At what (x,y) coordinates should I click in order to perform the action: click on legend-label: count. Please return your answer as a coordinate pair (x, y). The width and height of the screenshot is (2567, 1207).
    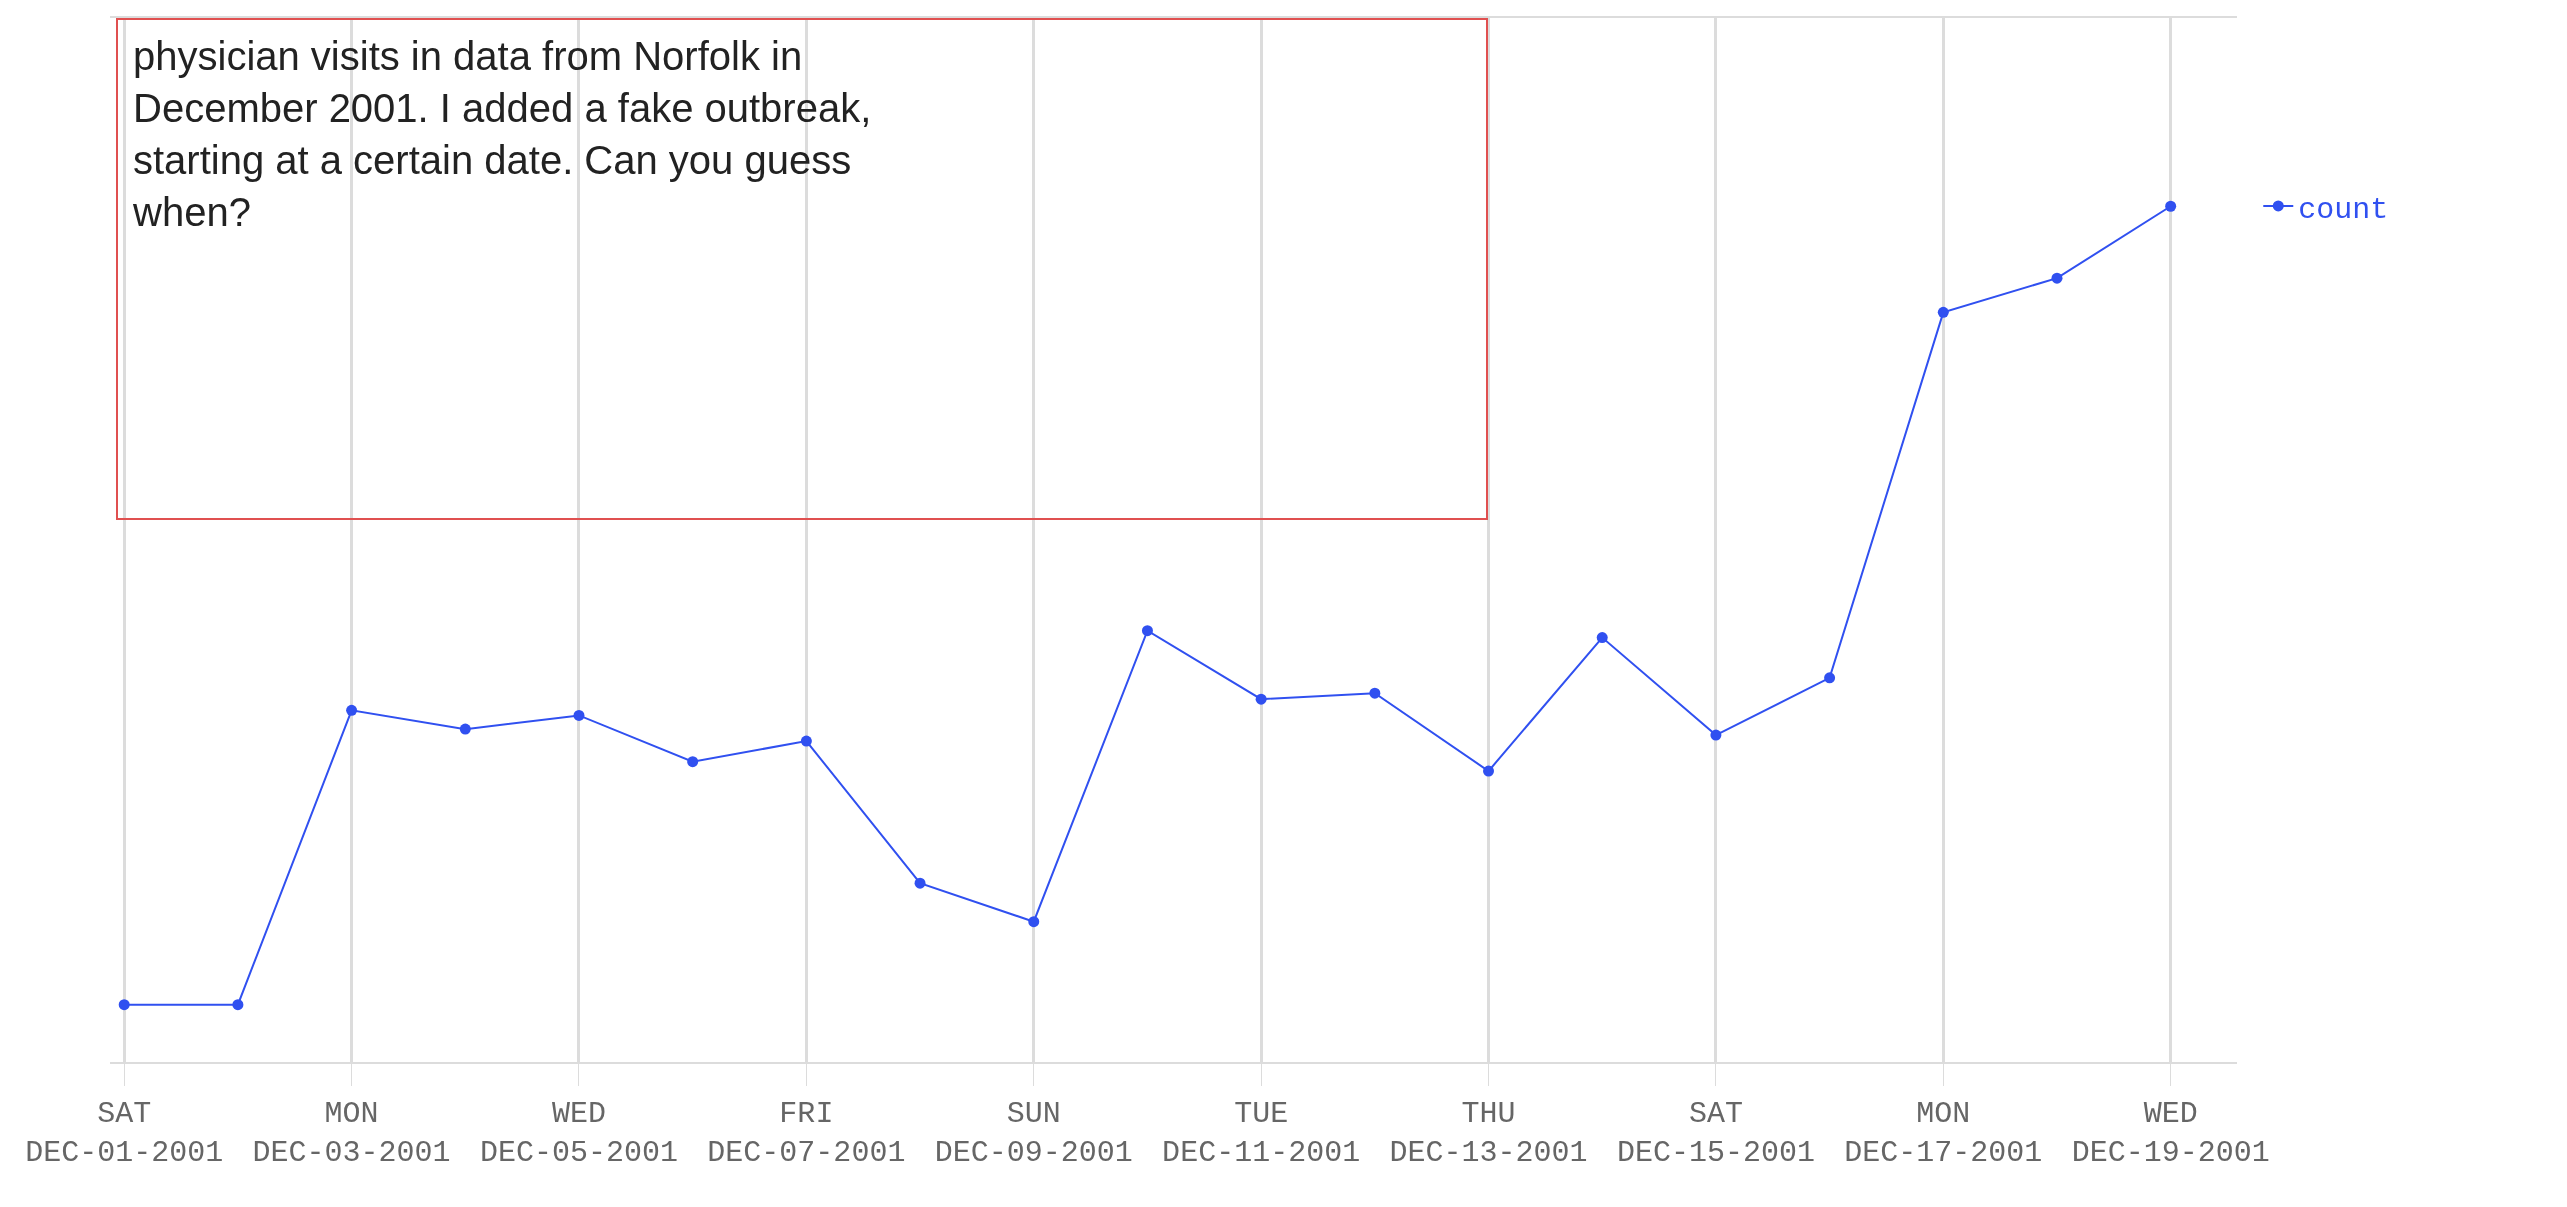
    Looking at the image, I should click on (2343, 209).